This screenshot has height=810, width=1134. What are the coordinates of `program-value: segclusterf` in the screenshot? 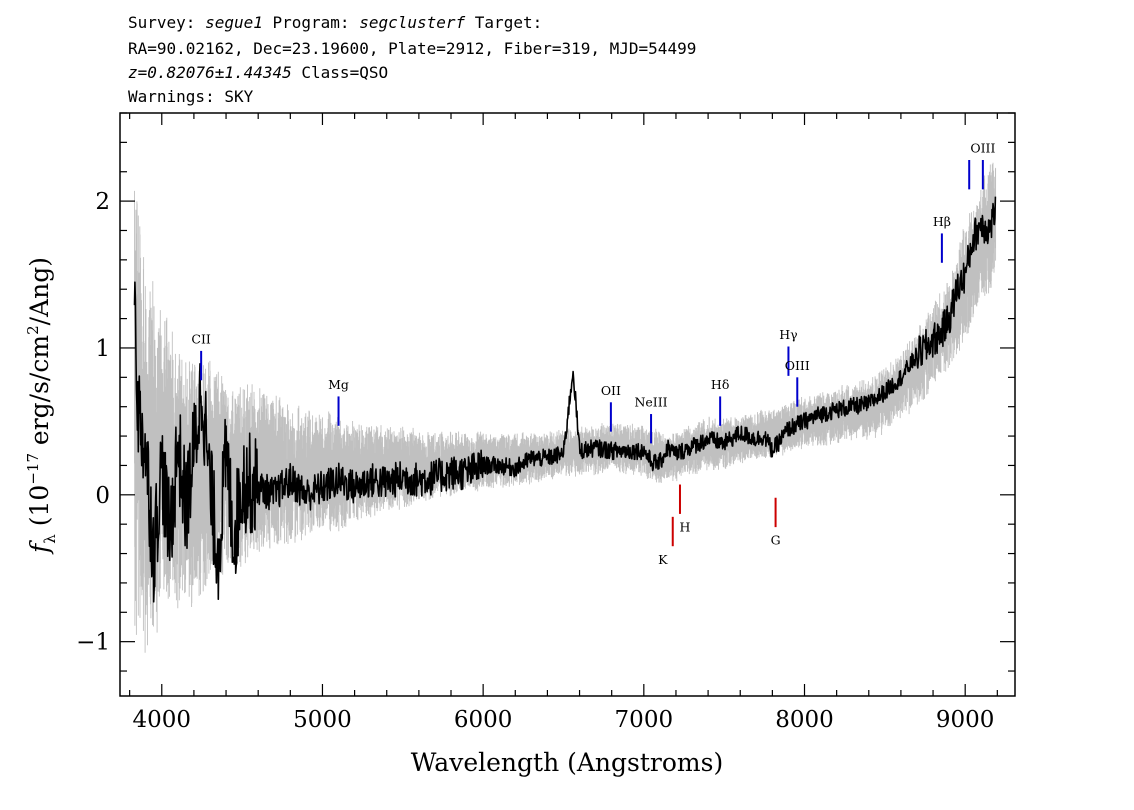 It's located at (412, 22).